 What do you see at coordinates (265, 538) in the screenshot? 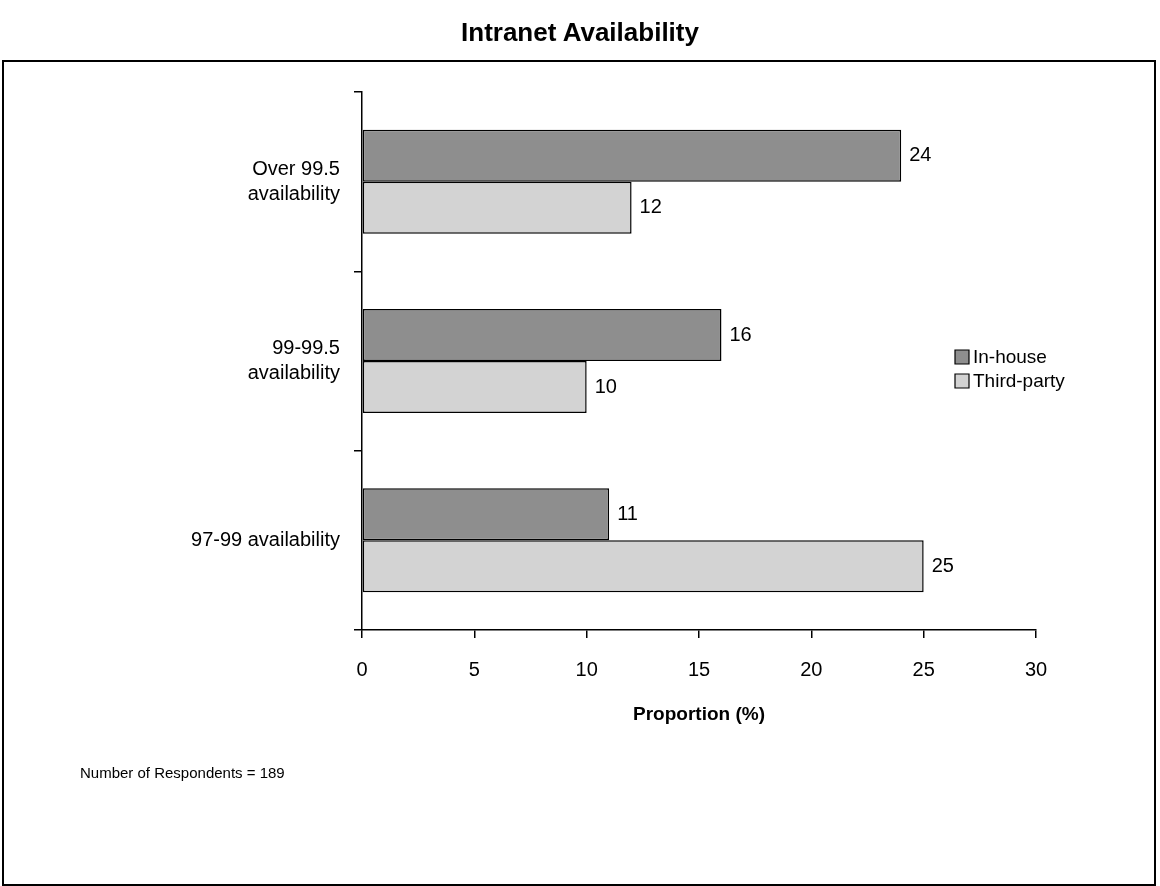
I see `y-tick-label: 97-99 availability` at bounding box center [265, 538].